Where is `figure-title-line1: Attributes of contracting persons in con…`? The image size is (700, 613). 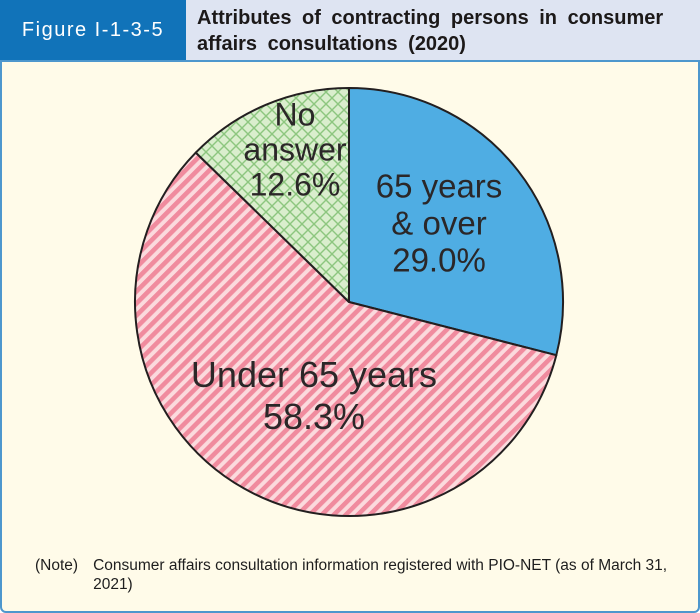
figure-title-line1: Attributes of contracting persons in con… is located at coordinates (430, 18).